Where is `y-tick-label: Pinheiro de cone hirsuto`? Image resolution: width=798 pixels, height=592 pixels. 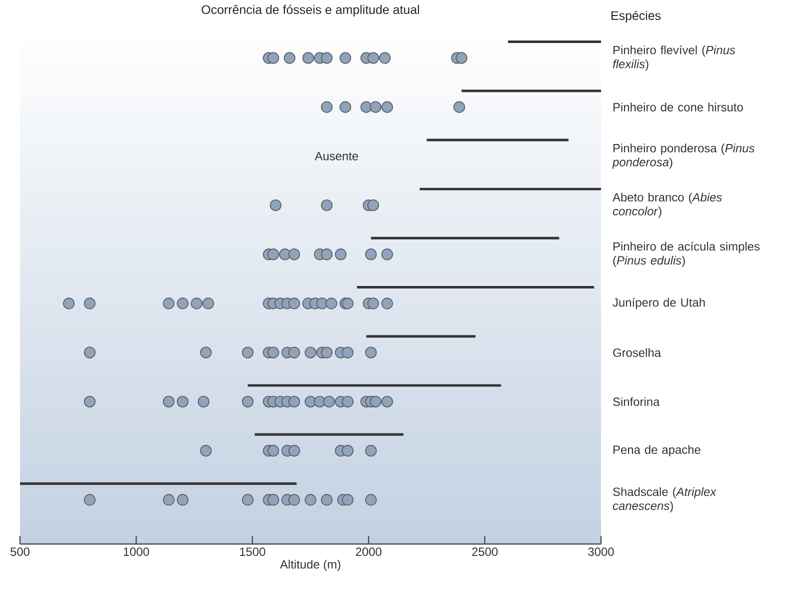 y-tick-label: Pinheiro de cone hirsuto is located at coordinates (678, 107).